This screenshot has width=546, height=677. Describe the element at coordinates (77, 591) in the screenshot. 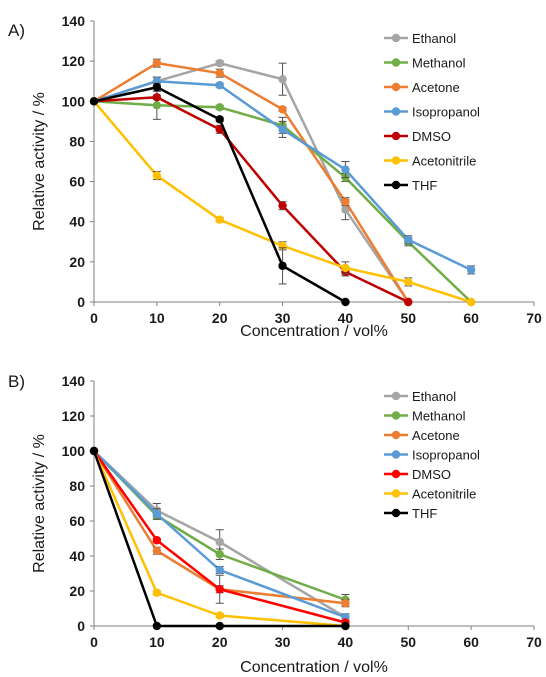

I see `y-tick-label: 20` at that location.